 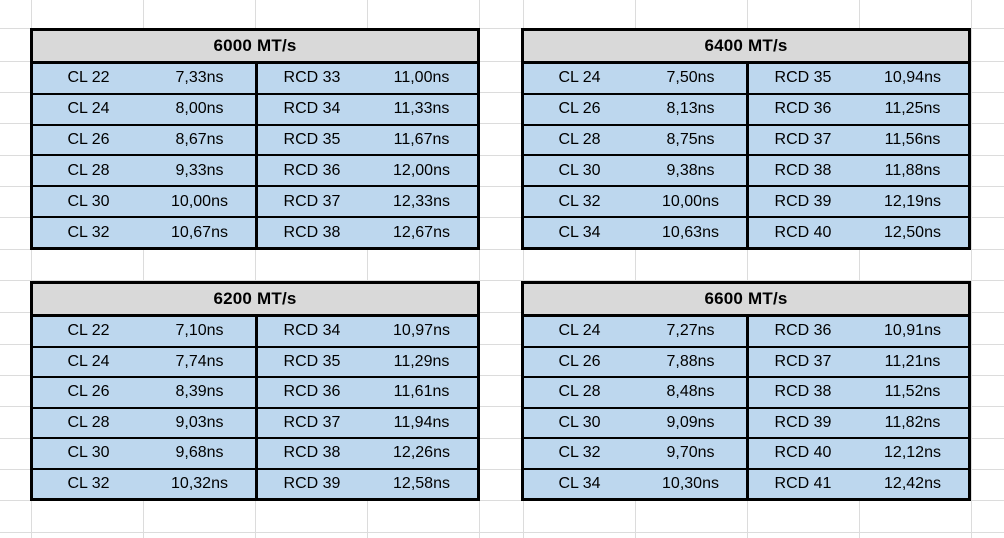 I want to click on cl-ns-cell: 9,70ns, so click(x=690, y=453).